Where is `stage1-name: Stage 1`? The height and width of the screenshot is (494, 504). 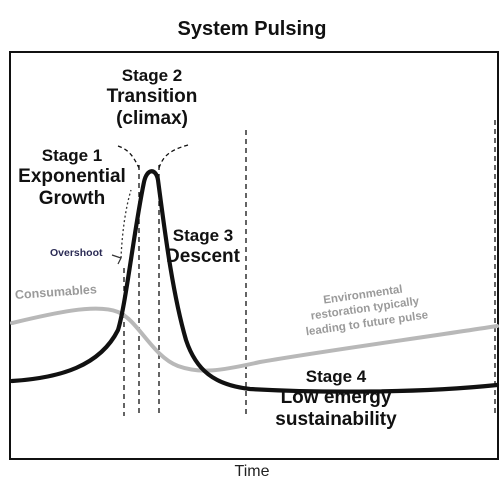
stage1-name: Stage 1 is located at coordinates (72, 155).